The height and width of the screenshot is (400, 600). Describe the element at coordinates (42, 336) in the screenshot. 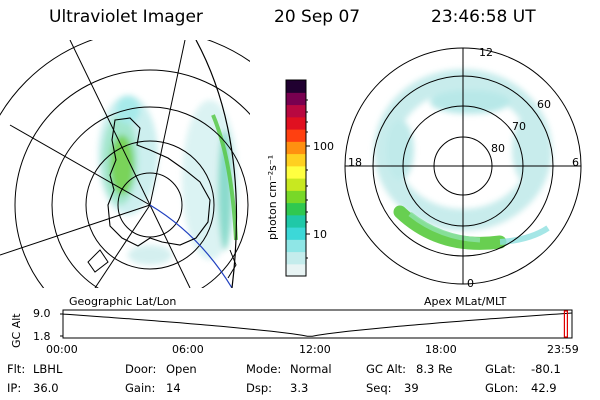

I see `altitude-ytick-1-8: 1.8` at that location.